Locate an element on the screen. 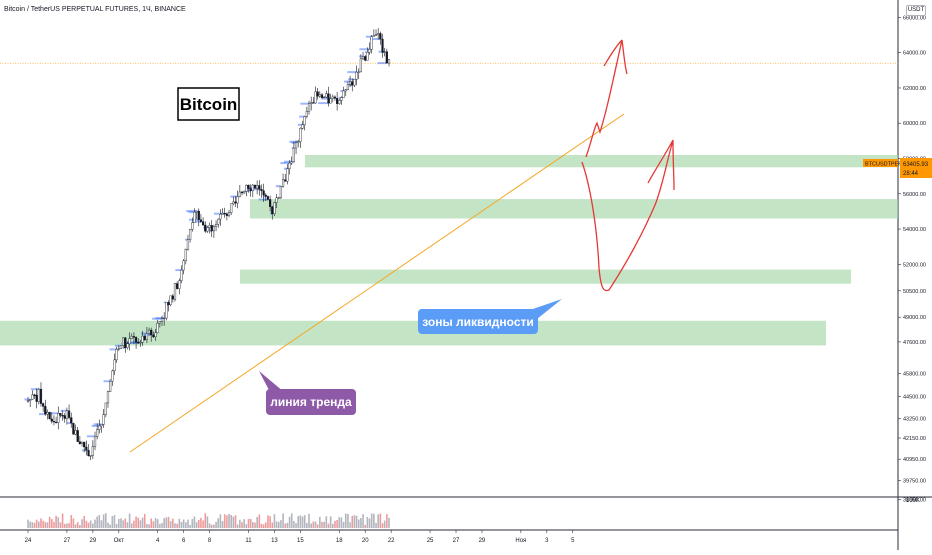  time-tick-label: 29 is located at coordinates (482, 541).